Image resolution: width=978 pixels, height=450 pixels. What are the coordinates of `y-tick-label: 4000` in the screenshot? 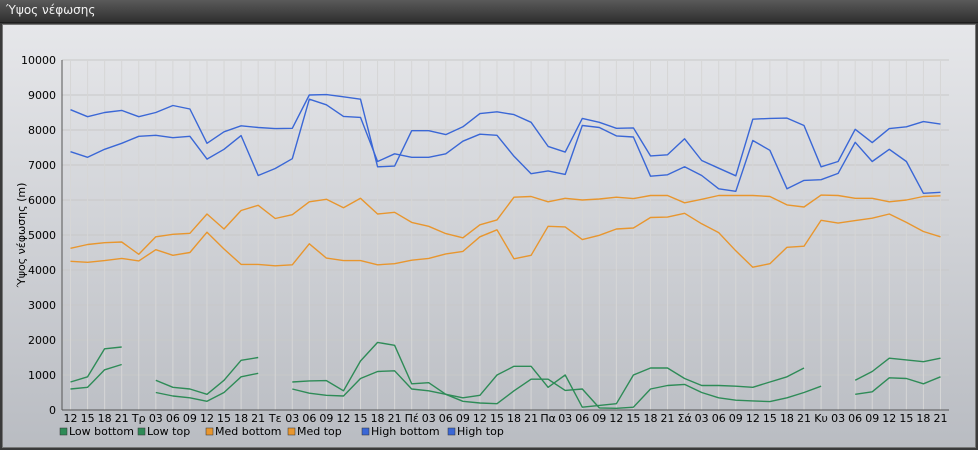 It's located at (42, 270).